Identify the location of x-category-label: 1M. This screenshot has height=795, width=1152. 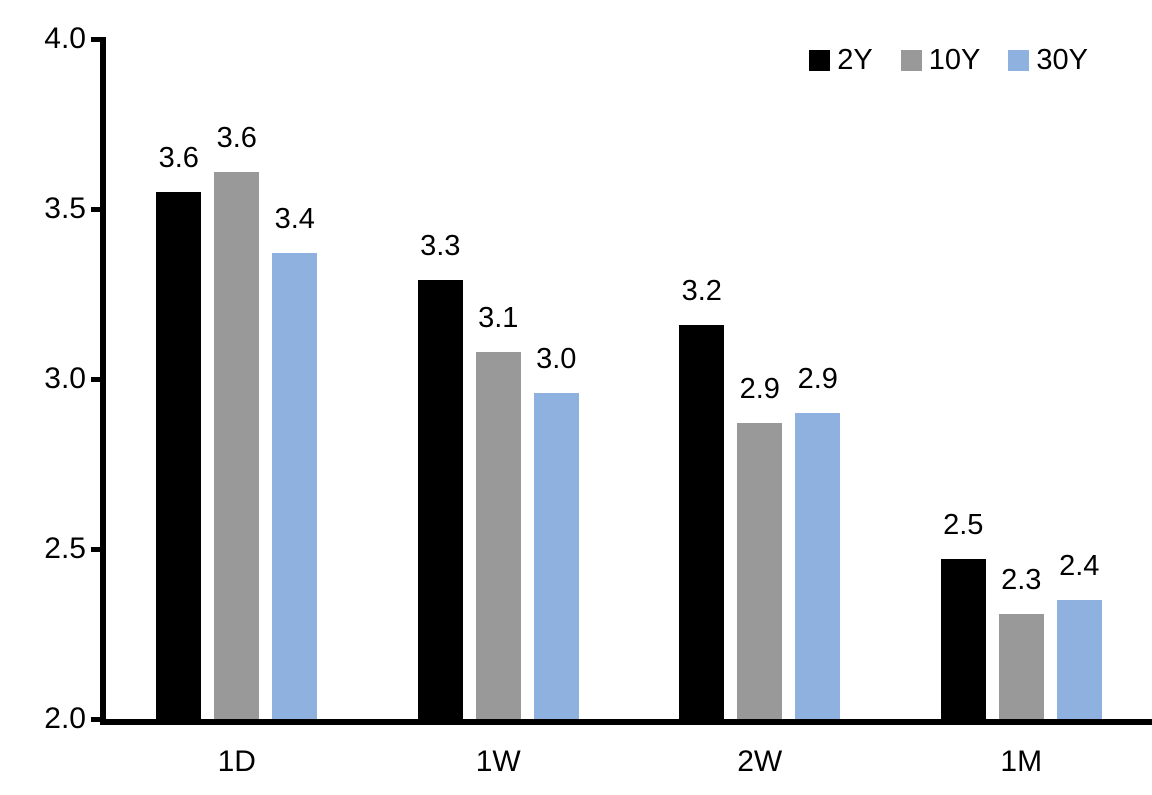
(1021, 761).